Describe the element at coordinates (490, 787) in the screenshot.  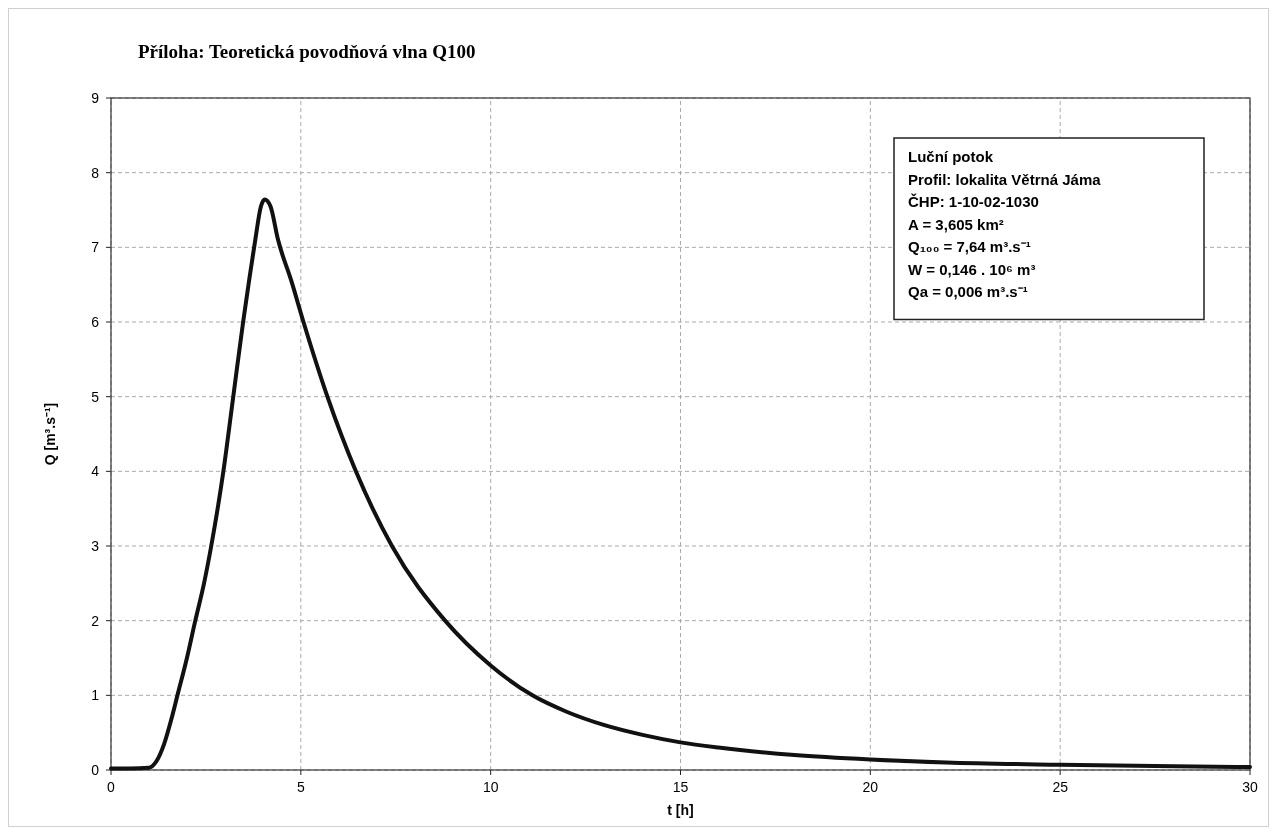
I see `x-tick-label: 10` at that location.